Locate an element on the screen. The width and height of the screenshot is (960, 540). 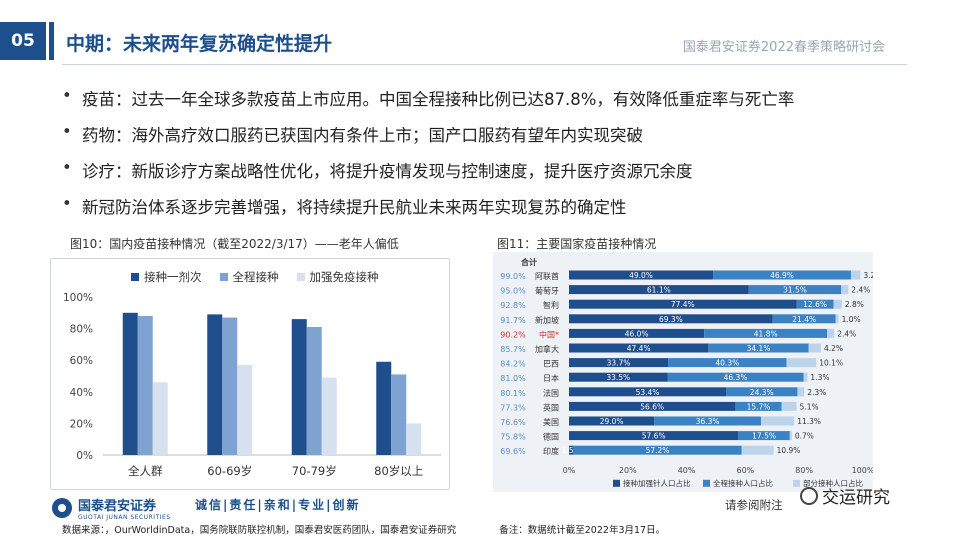
slogan: 诚信|责任|亲和|专业|创新 is located at coordinates (278, 505).